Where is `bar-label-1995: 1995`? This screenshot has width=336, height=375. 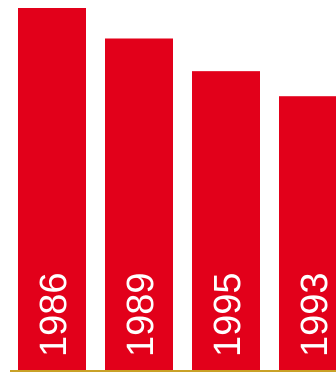
bar-label-1995: 1995 is located at coordinates (228, 314).